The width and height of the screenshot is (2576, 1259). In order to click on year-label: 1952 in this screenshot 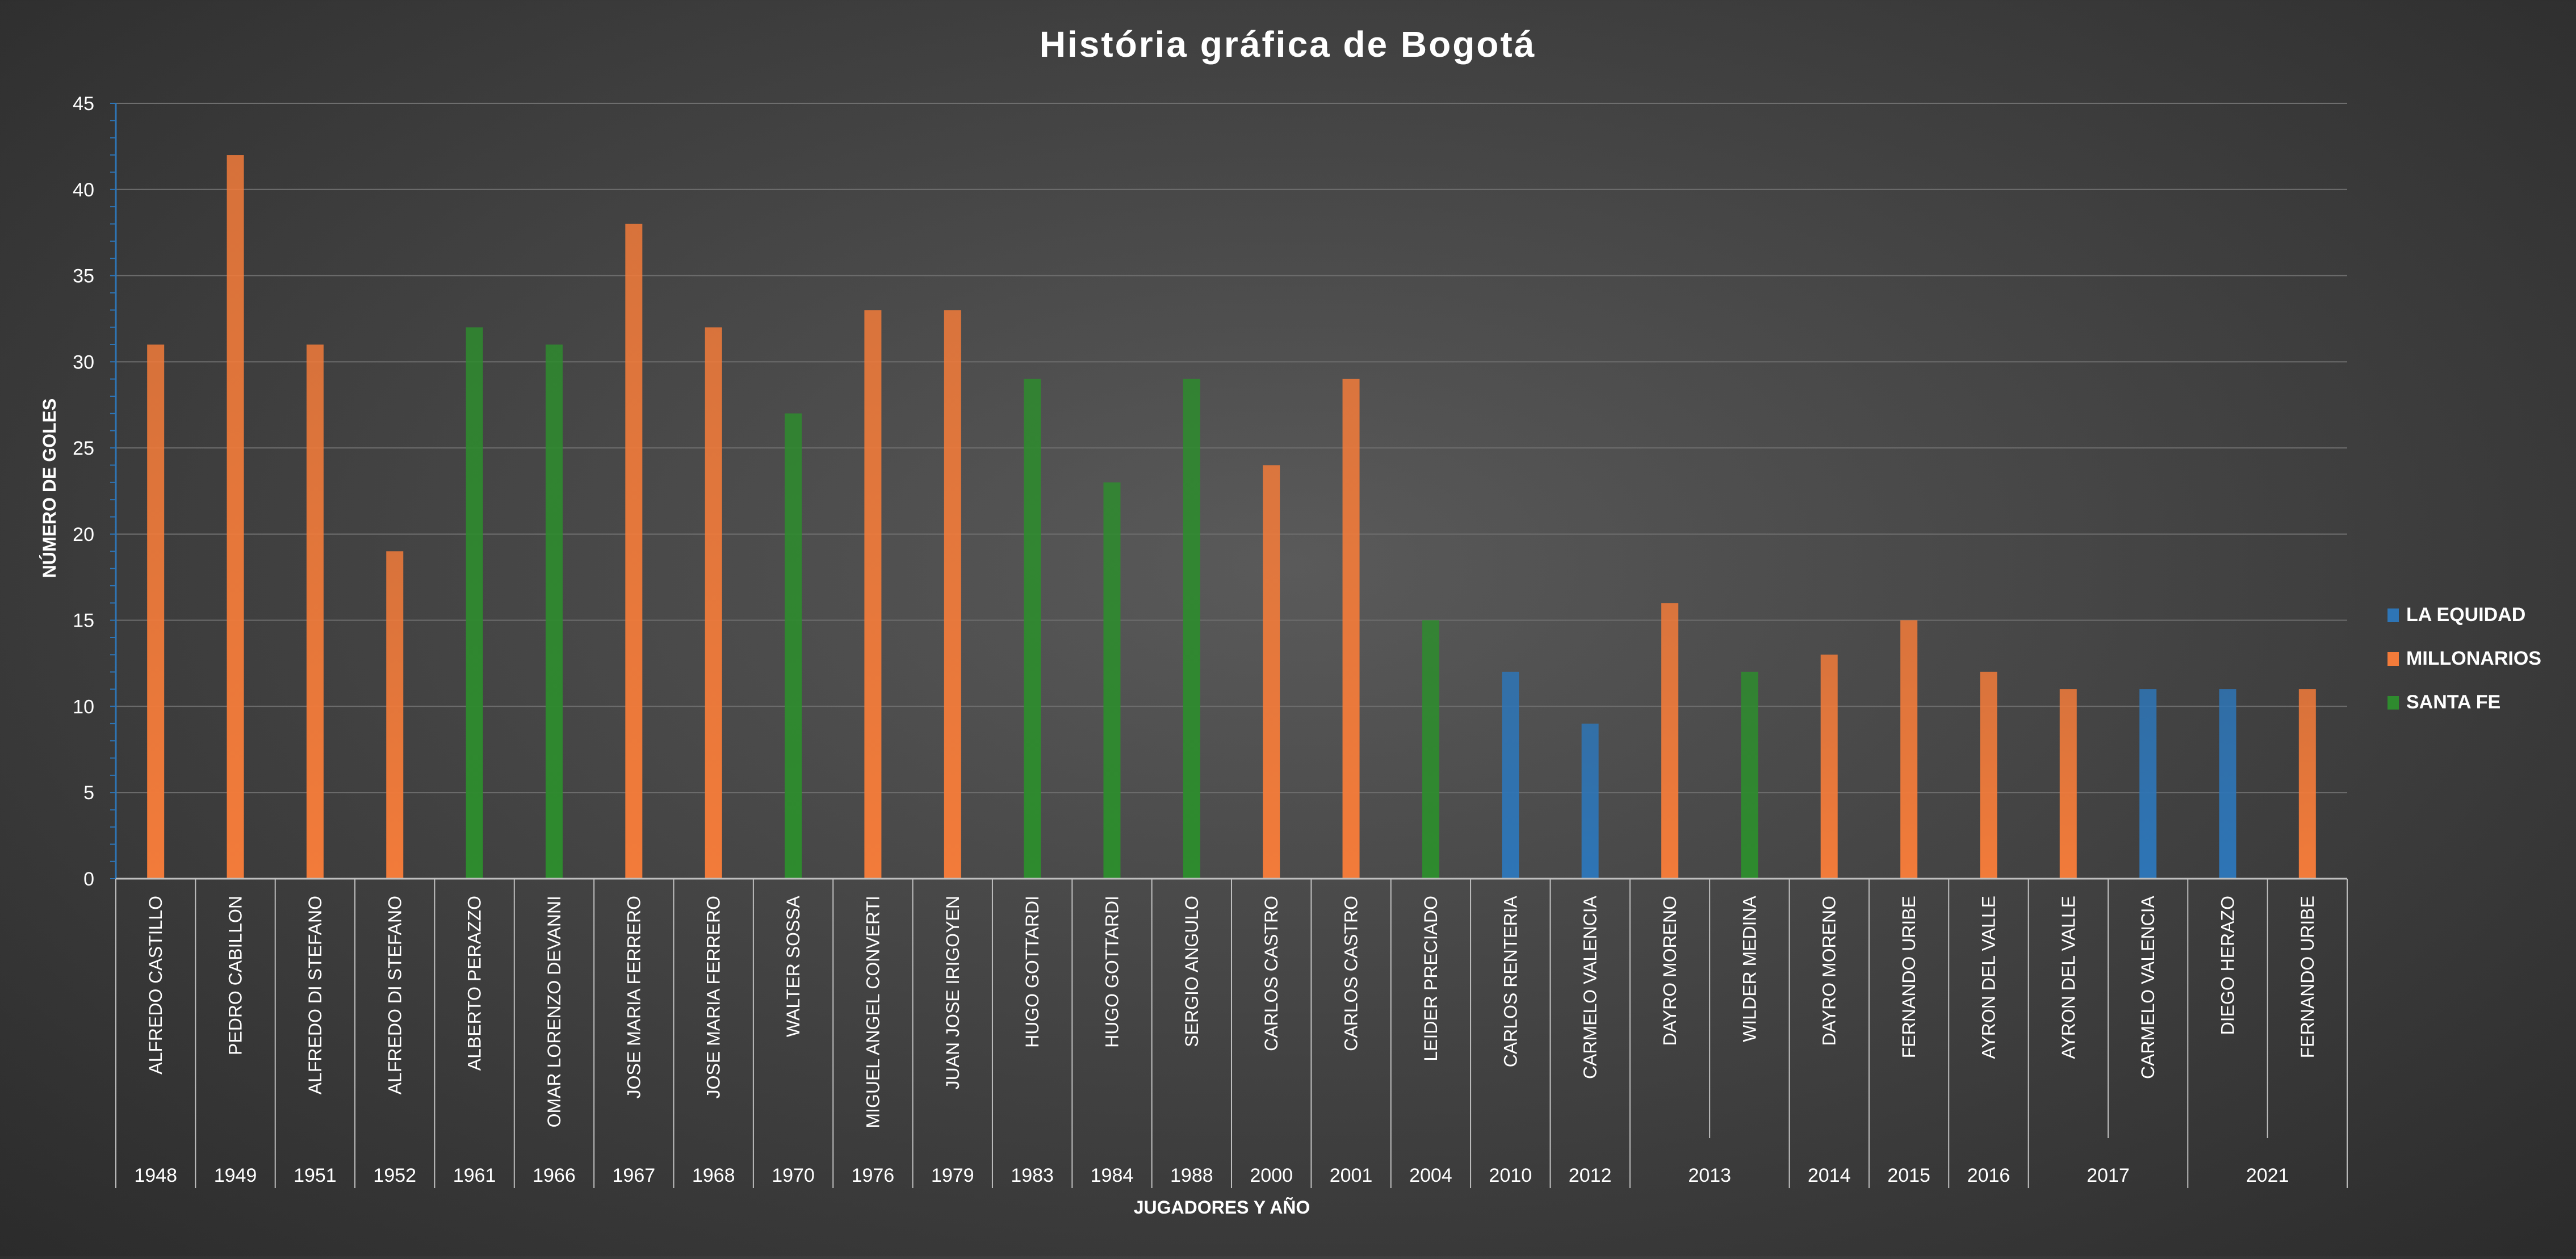, I will do `click(394, 1175)`.